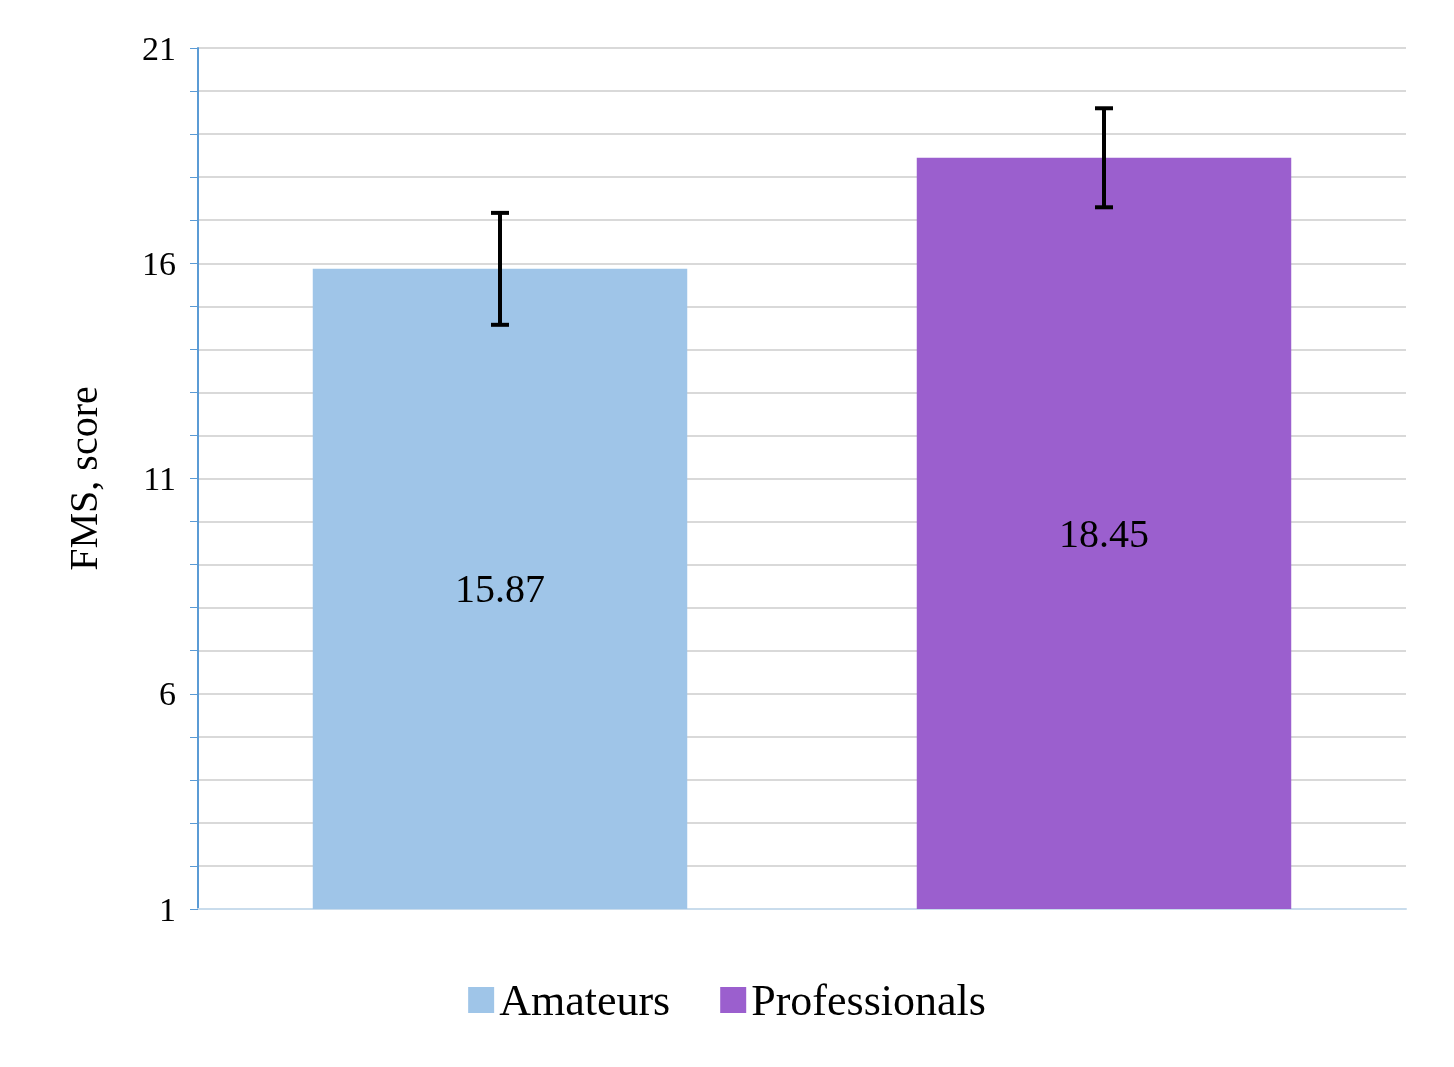 Image resolution: width=1454 pixels, height=1067 pixels. I want to click on y-tick-label: 6, so click(167, 694).